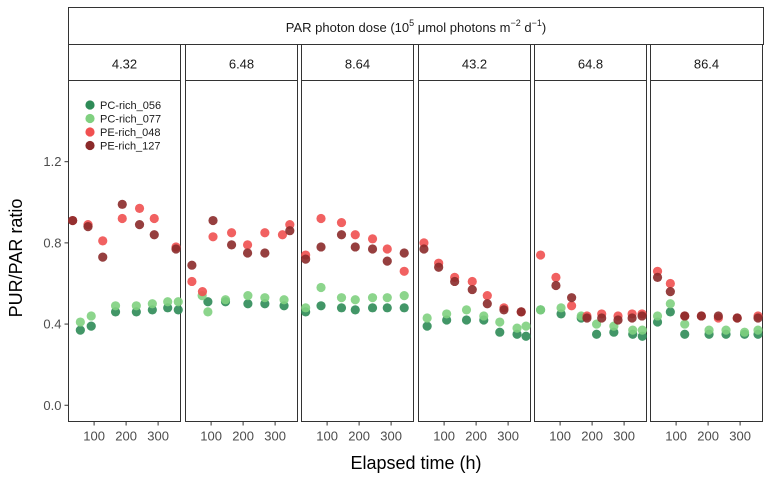 The width and height of the screenshot is (768, 480). Describe the element at coordinates (52, 161) in the screenshot. I see `y-tick-label: 1.2` at that location.